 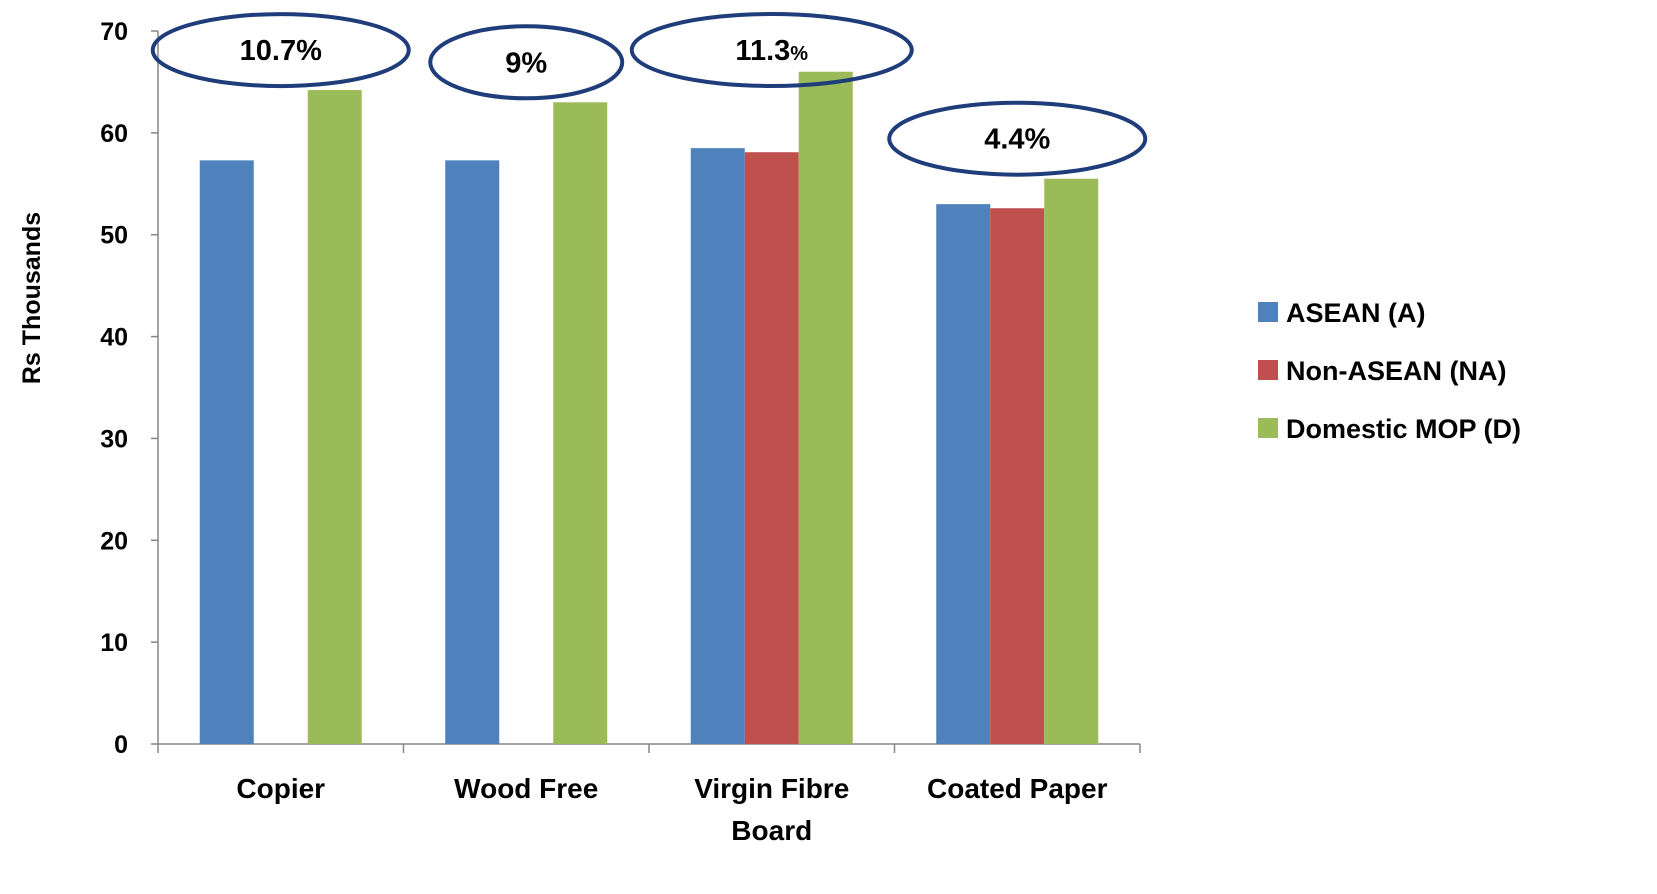 What do you see at coordinates (114, 338) in the screenshot?
I see `y-tick-label: 40` at bounding box center [114, 338].